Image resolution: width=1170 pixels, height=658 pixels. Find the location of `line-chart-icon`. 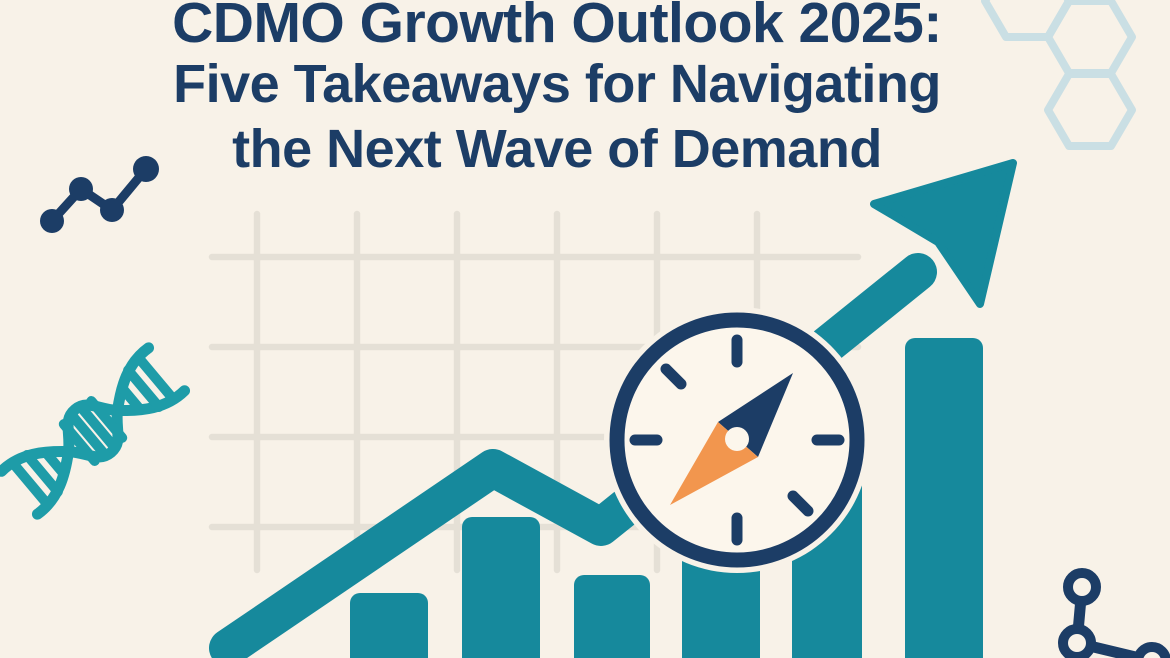

line-chart-icon is located at coordinates (99, 194).